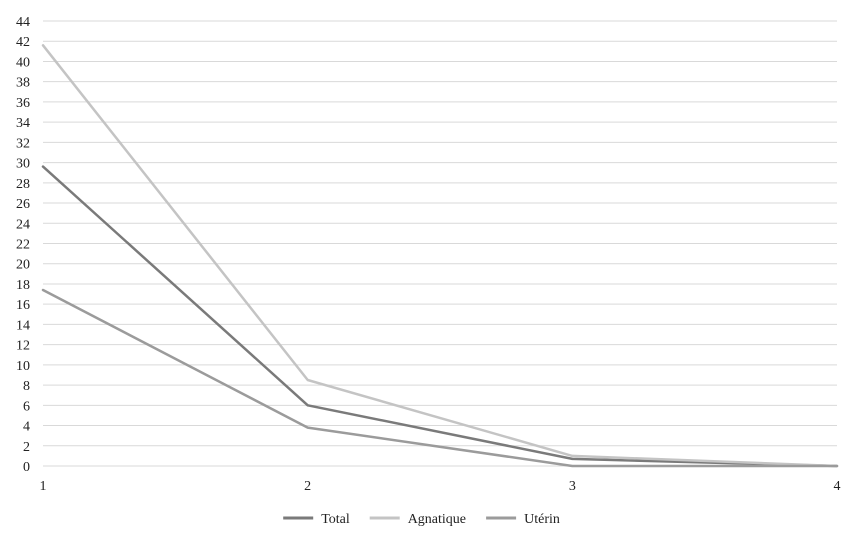 The image size is (843, 534). Describe the element at coordinates (26, 467) in the screenshot. I see `y-tick-label: 0` at that location.